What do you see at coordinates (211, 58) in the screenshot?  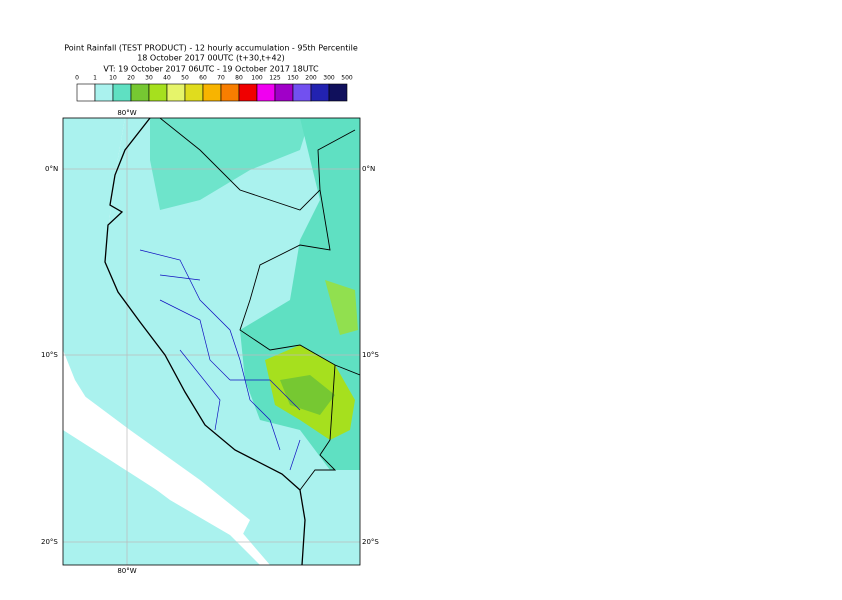 I see `base-time: 18 October 2017 00UTC (t+30,t+42)` at bounding box center [211, 58].